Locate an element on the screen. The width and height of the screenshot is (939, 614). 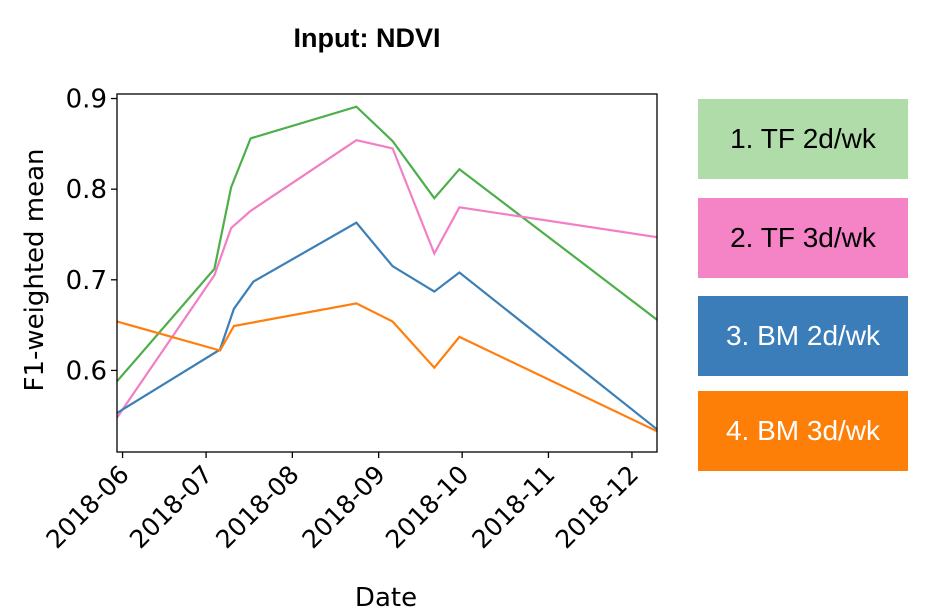
y-tick-label: 0.7 is located at coordinates (86, 281).